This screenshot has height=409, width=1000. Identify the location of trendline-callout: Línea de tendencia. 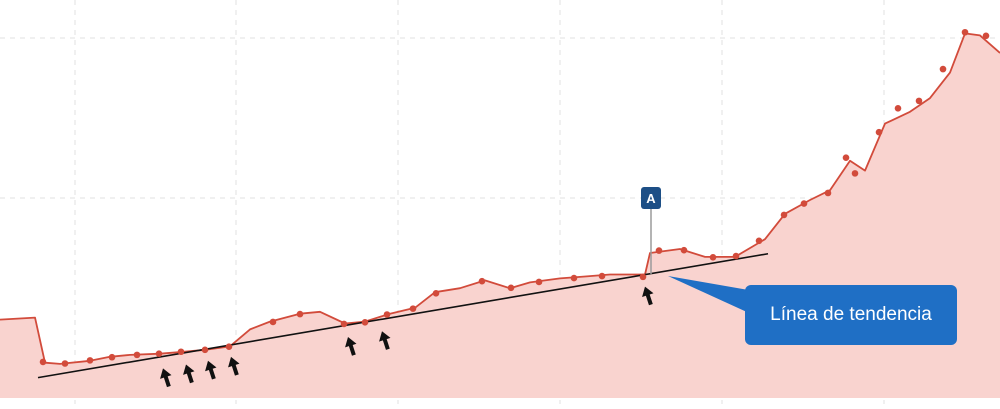
(851, 315).